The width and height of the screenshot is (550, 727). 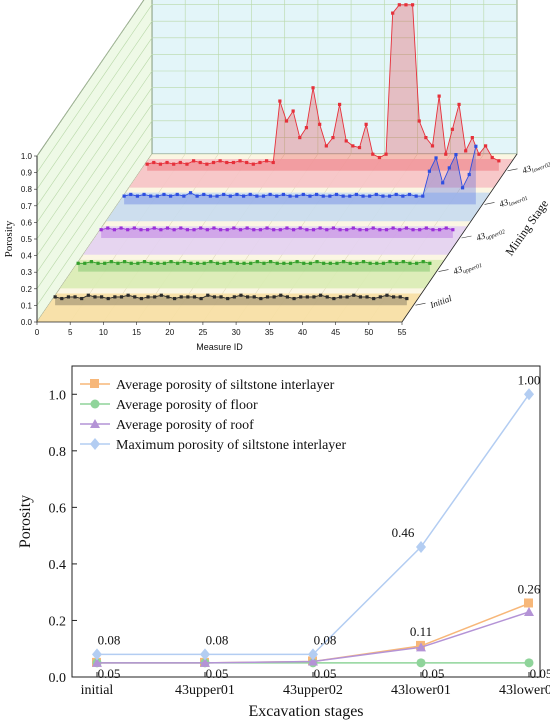 I want to click on left-grid-line, so click(x=94, y=138).